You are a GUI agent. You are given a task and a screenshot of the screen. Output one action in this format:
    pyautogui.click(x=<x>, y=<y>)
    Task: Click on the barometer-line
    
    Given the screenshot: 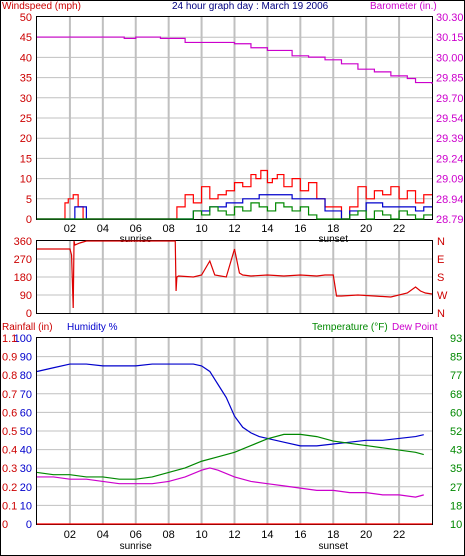 What is the action you would take?
    pyautogui.click(x=235, y=60)
    